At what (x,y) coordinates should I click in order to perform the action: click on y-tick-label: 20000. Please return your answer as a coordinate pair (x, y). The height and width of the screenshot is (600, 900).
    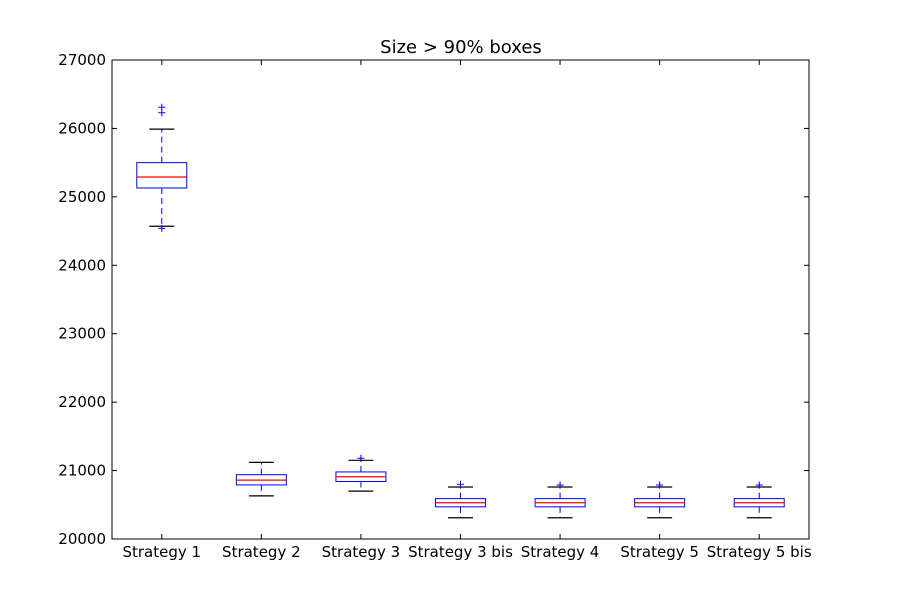
    Looking at the image, I should click on (82, 539).